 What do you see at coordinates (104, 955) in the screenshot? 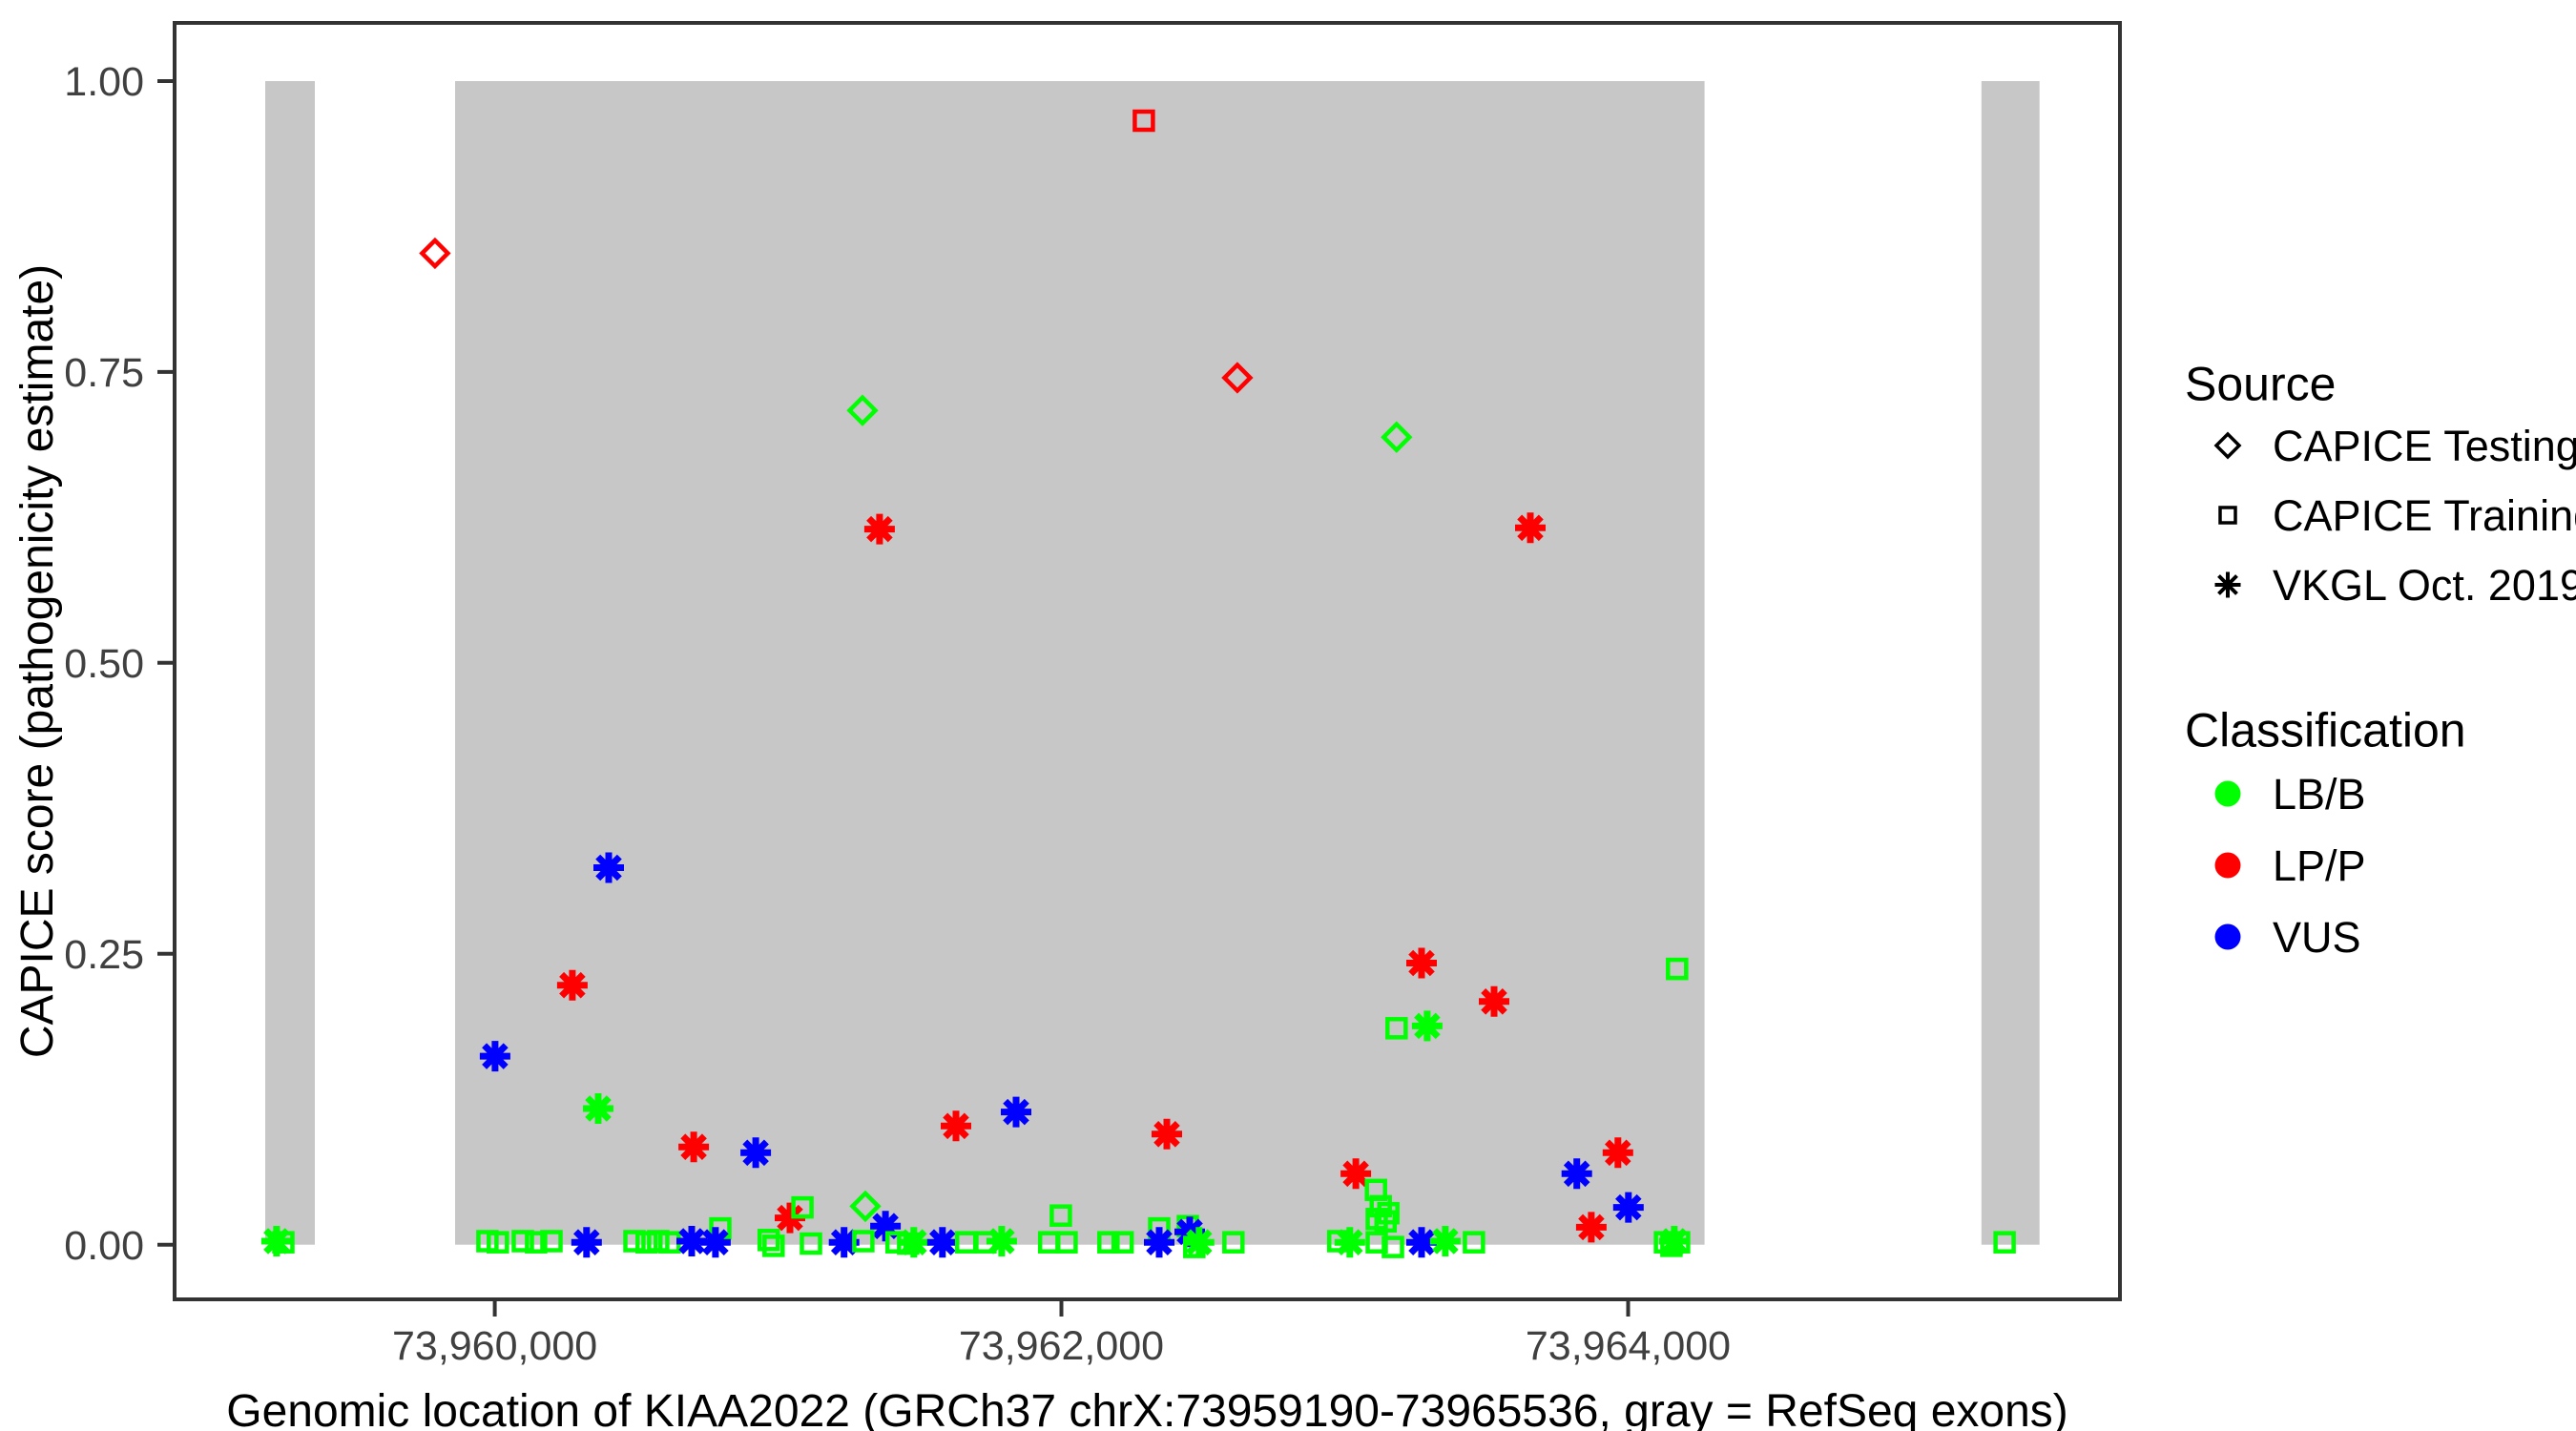
I see `y-tick-label: 0.25` at bounding box center [104, 955].